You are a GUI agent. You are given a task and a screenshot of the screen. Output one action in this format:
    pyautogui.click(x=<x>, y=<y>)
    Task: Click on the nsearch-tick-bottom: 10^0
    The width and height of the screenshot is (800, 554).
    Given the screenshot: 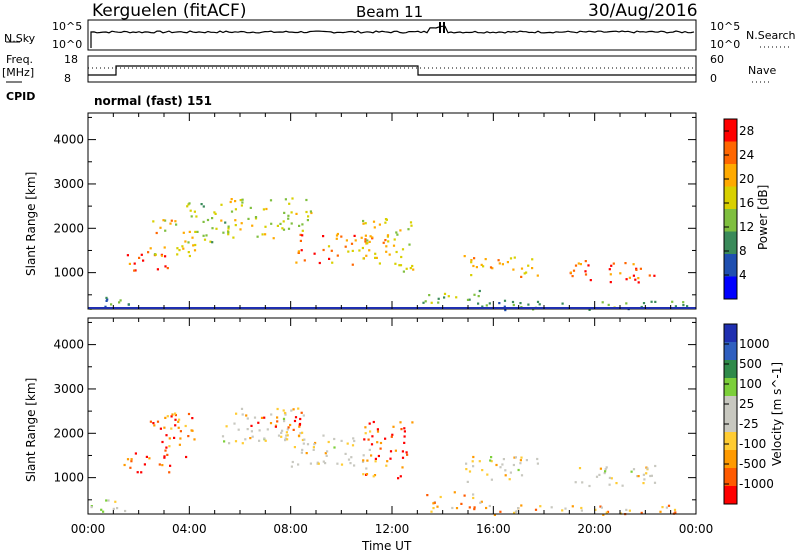 What is the action you would take?
    pyautogui.click(x=725, y=44)
    